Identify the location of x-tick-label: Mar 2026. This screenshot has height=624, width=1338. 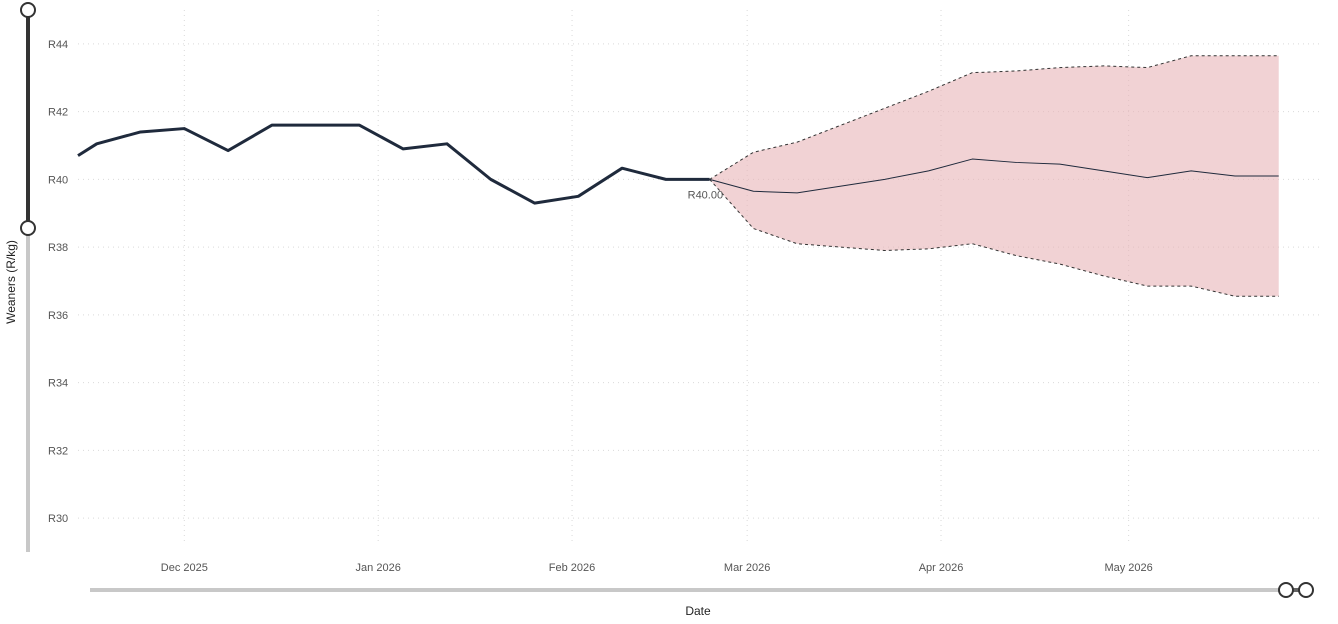
(747, 568).